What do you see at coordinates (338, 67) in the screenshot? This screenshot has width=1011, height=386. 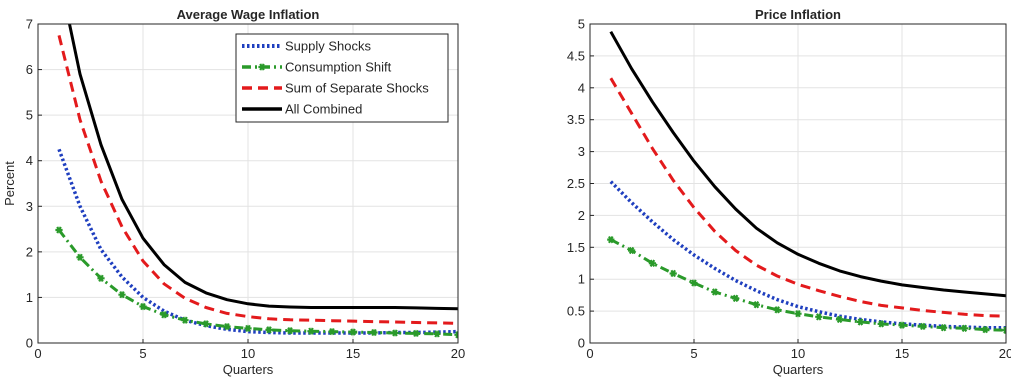 I see `legend-label: Consumption Shift` at bounding box center [338, 67].